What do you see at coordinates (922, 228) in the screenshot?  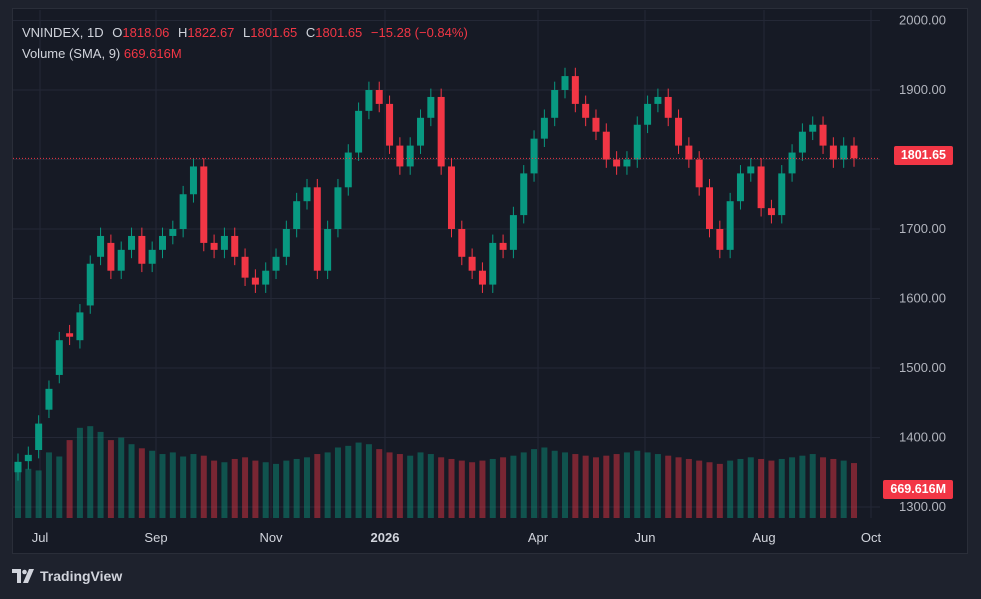 I see `y-tick-label: 1700.00` at bounding box center [922, 228].